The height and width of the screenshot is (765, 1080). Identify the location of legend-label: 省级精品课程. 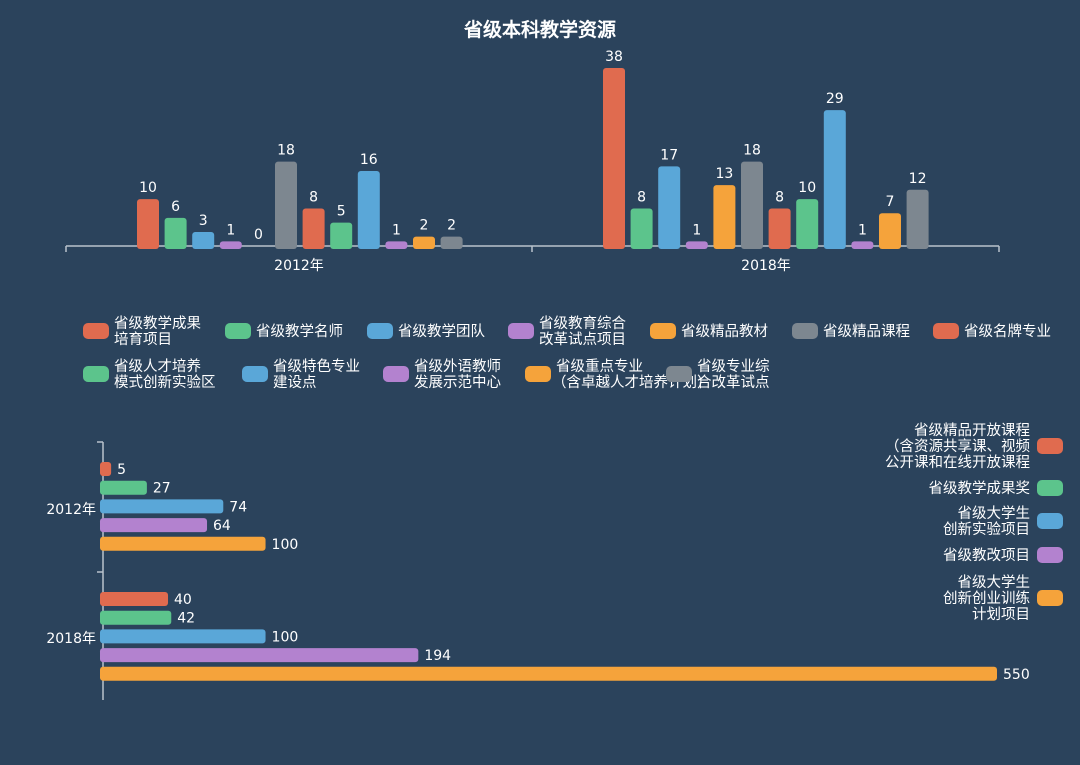
(866, 331).